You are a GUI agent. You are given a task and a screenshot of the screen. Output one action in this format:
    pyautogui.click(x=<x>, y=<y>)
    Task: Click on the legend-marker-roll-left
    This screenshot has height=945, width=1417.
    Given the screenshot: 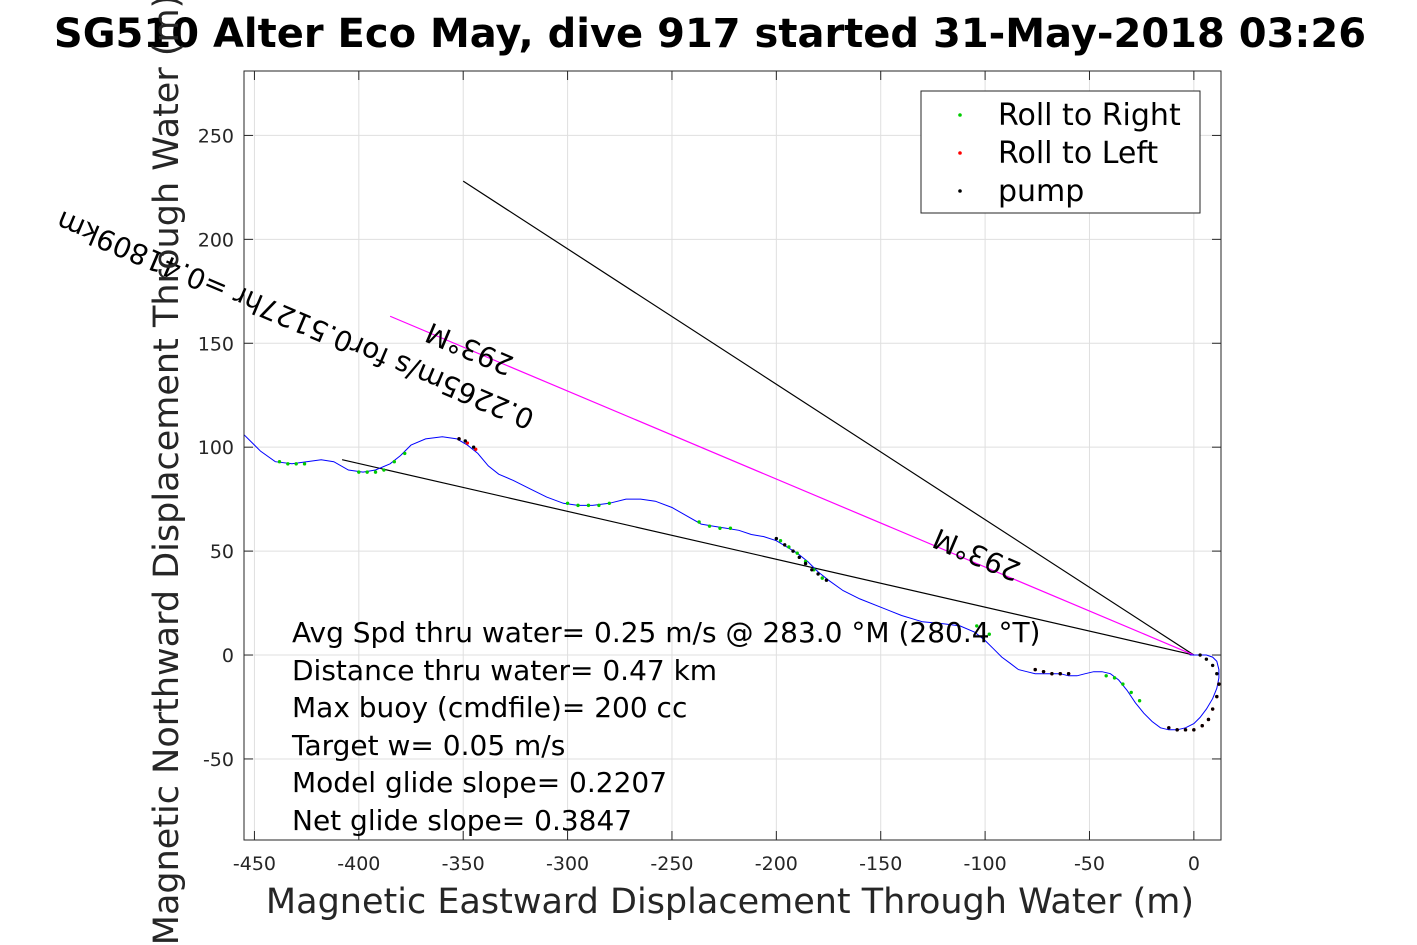 What is the action you would take?
    pyautogui.click(x=960, y=153)
    